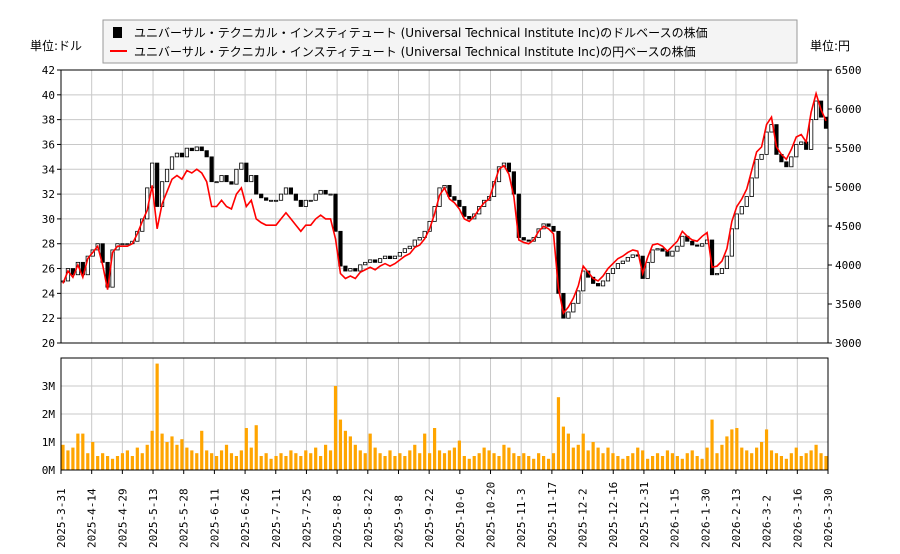  What do you see at coordinates (848, 304) in the screenshot?
I see `right-tick-label: 3500` at bounding box center [848, 304].